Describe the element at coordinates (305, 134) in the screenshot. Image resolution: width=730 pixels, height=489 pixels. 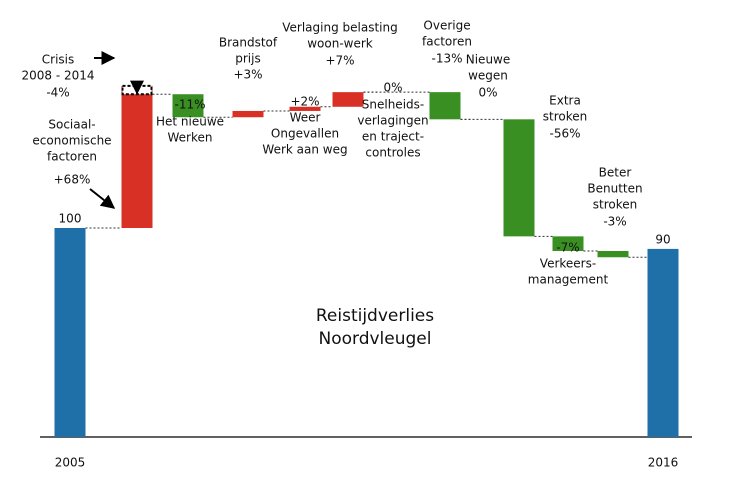
I see `step-label: Ongevallen` at that location.